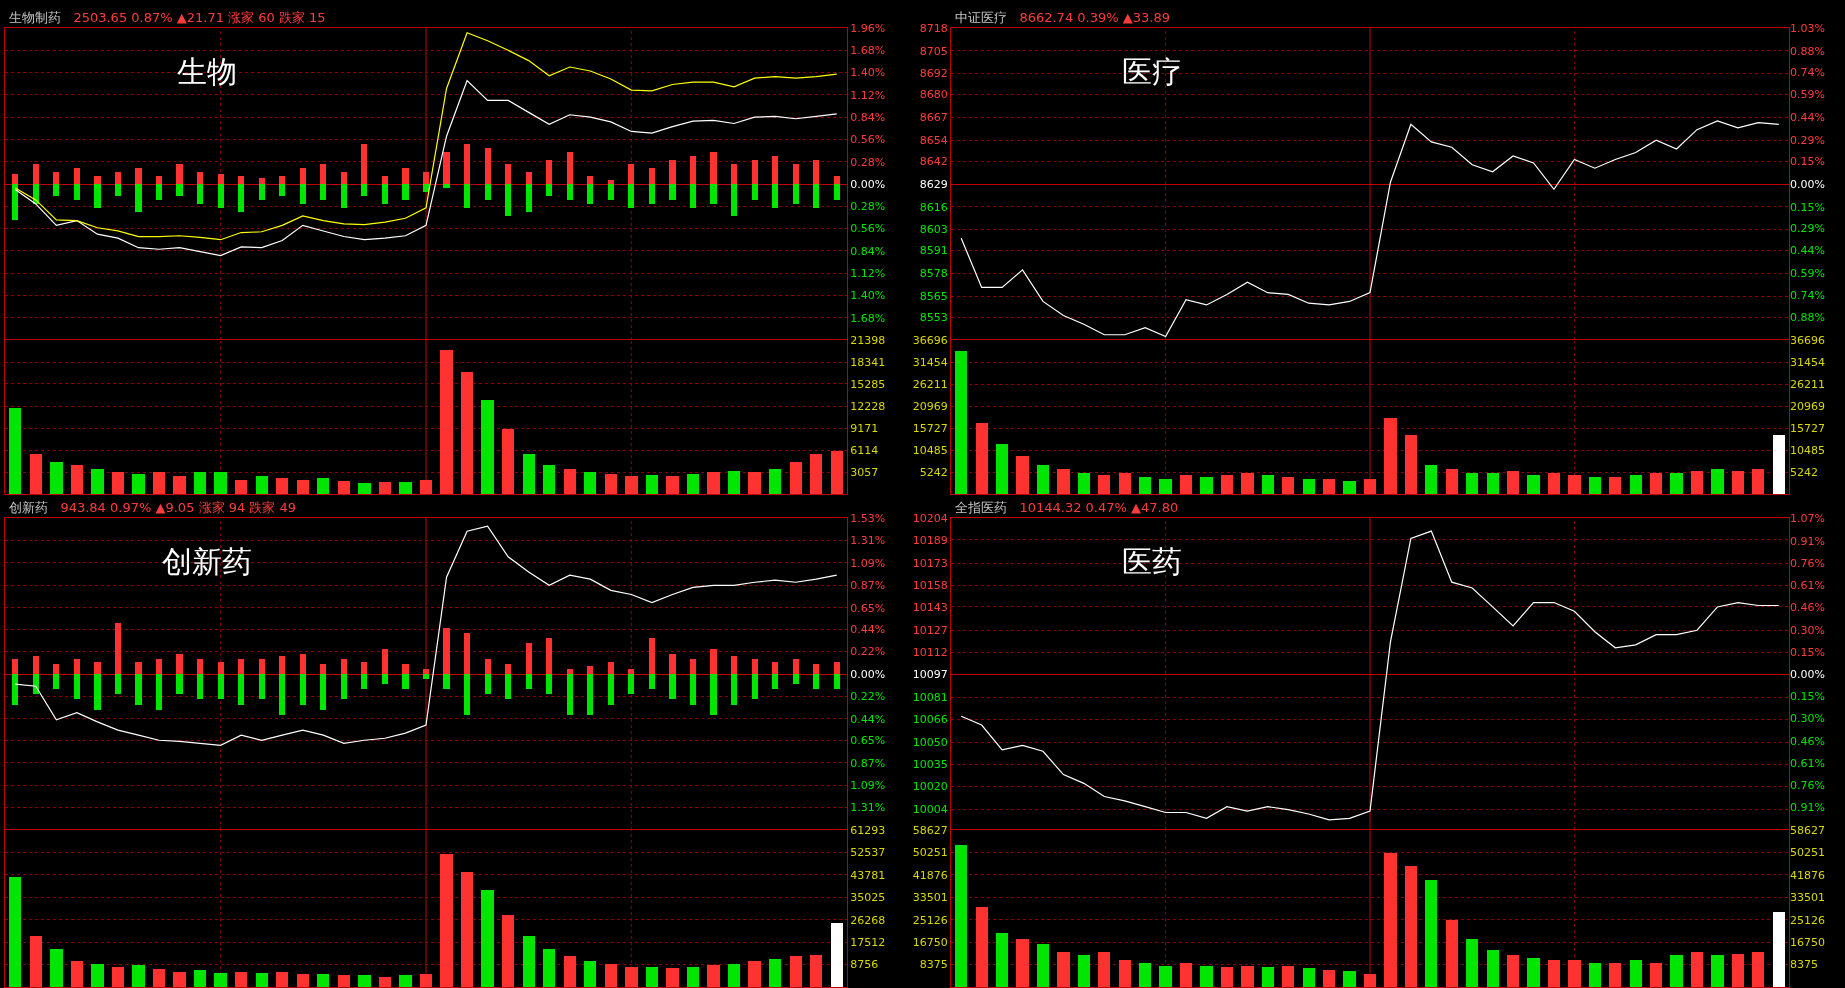 The image size is (1845, 988). What do you see at coordinates (933, 318) in the screenshot?
I see `y-tick-label: 8553` at bounding box center [933, 318].